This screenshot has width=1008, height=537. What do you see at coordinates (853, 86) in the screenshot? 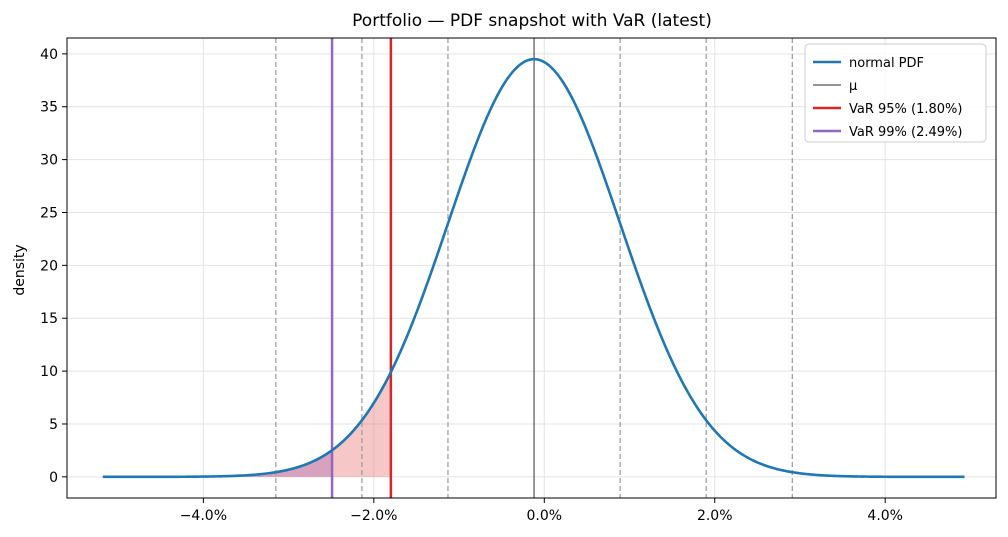
I see `legend-entry: μ` at bounding box center [853, 86].